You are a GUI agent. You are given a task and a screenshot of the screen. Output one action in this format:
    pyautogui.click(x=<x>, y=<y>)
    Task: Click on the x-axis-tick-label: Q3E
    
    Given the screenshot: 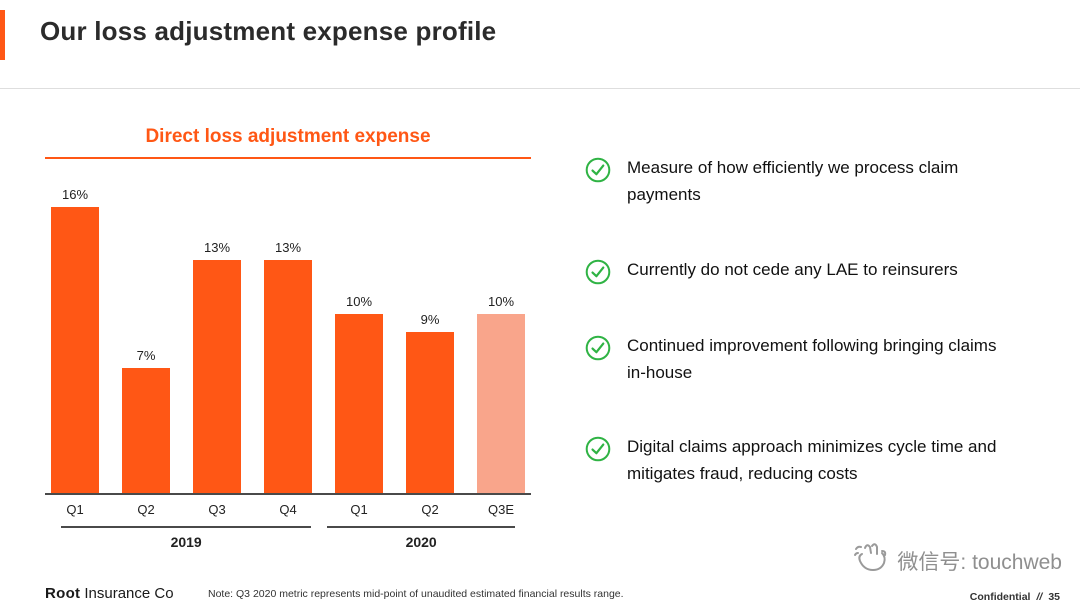 What is the action you would take?
    pyautogui.click(x=500, y=509)
    